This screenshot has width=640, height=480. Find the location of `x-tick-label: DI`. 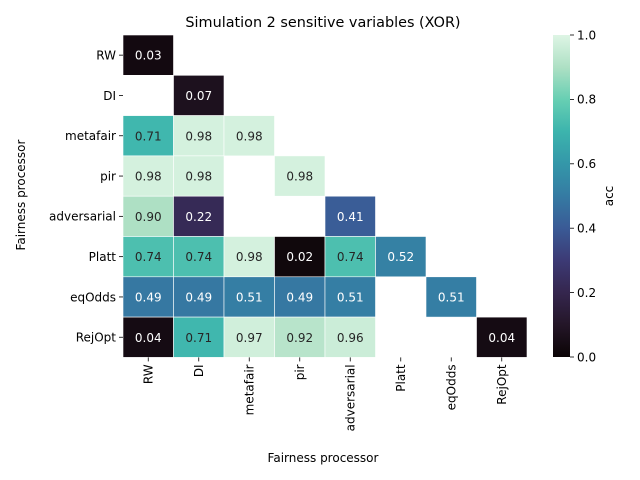

x-tick-label: DI is located at coordinates (199, 370).